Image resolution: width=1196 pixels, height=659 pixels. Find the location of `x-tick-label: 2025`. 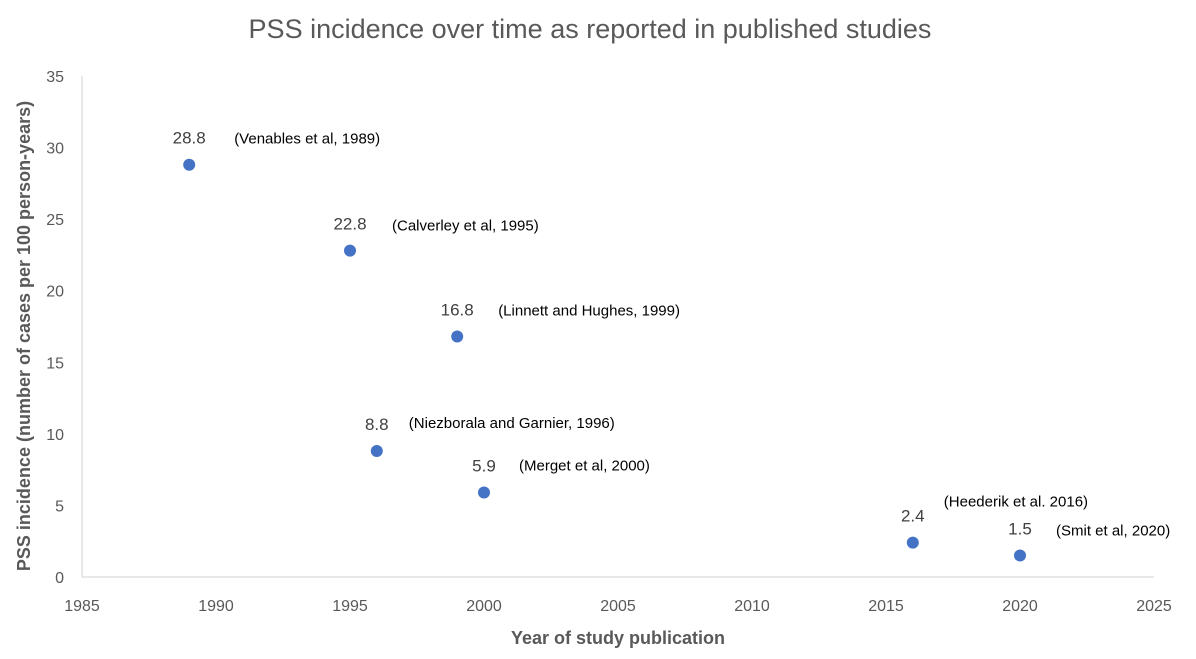

x-tick-label: 2025 is located at coordinates (1154, 606).